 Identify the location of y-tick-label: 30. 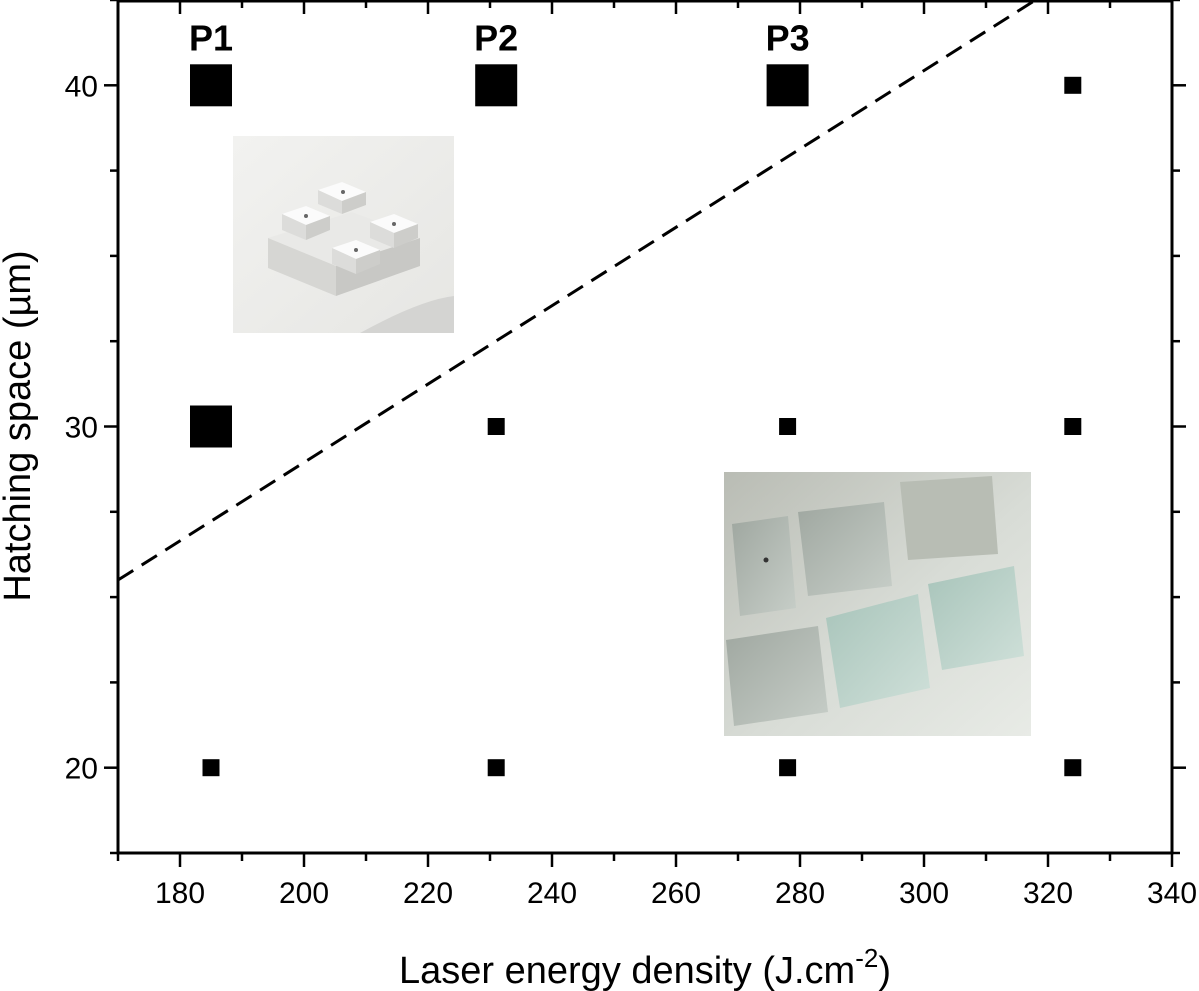
(81, 428).